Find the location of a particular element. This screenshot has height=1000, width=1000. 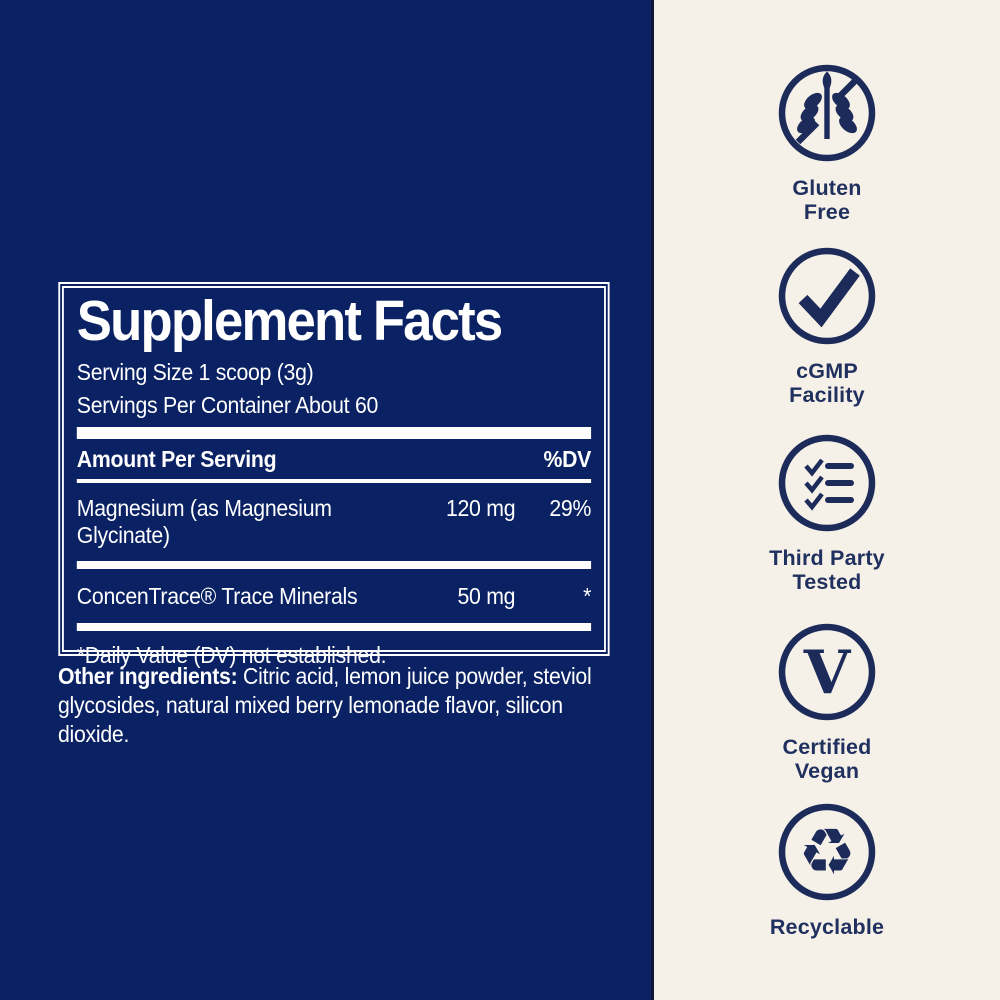

table-row: ConcenTrace® Trace Minerals 50 mg * is located at coordinates (334, 596).